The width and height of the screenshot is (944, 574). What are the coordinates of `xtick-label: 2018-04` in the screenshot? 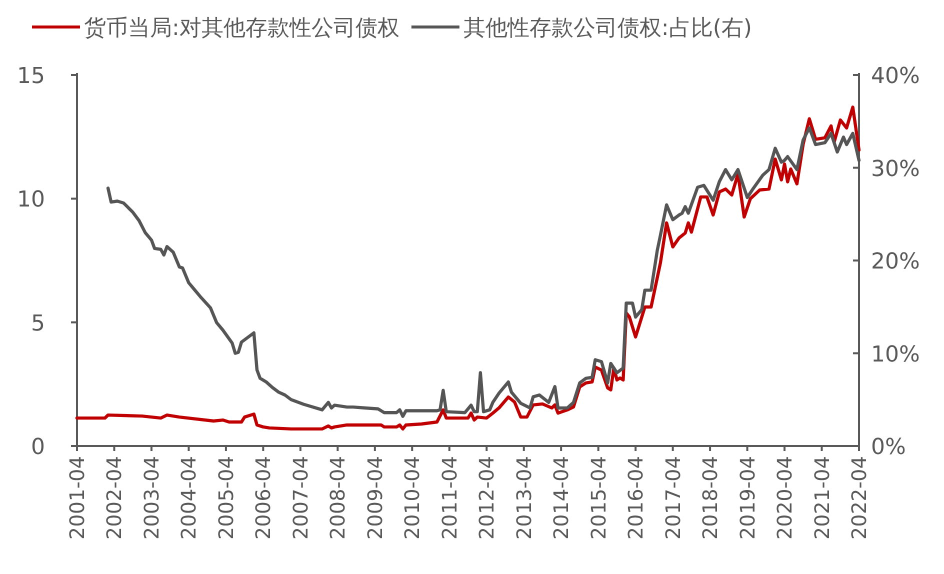 It's located at (710, 498).